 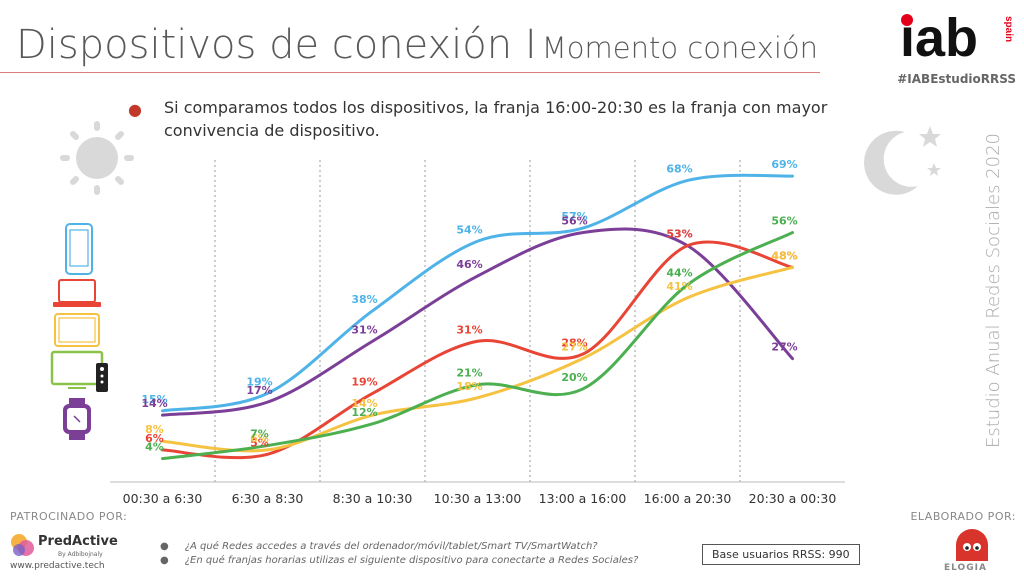 What do you see at coordinates (79, 249) in the screenshot?
I see `smartphone-icon` at bounding box center [79, 249].